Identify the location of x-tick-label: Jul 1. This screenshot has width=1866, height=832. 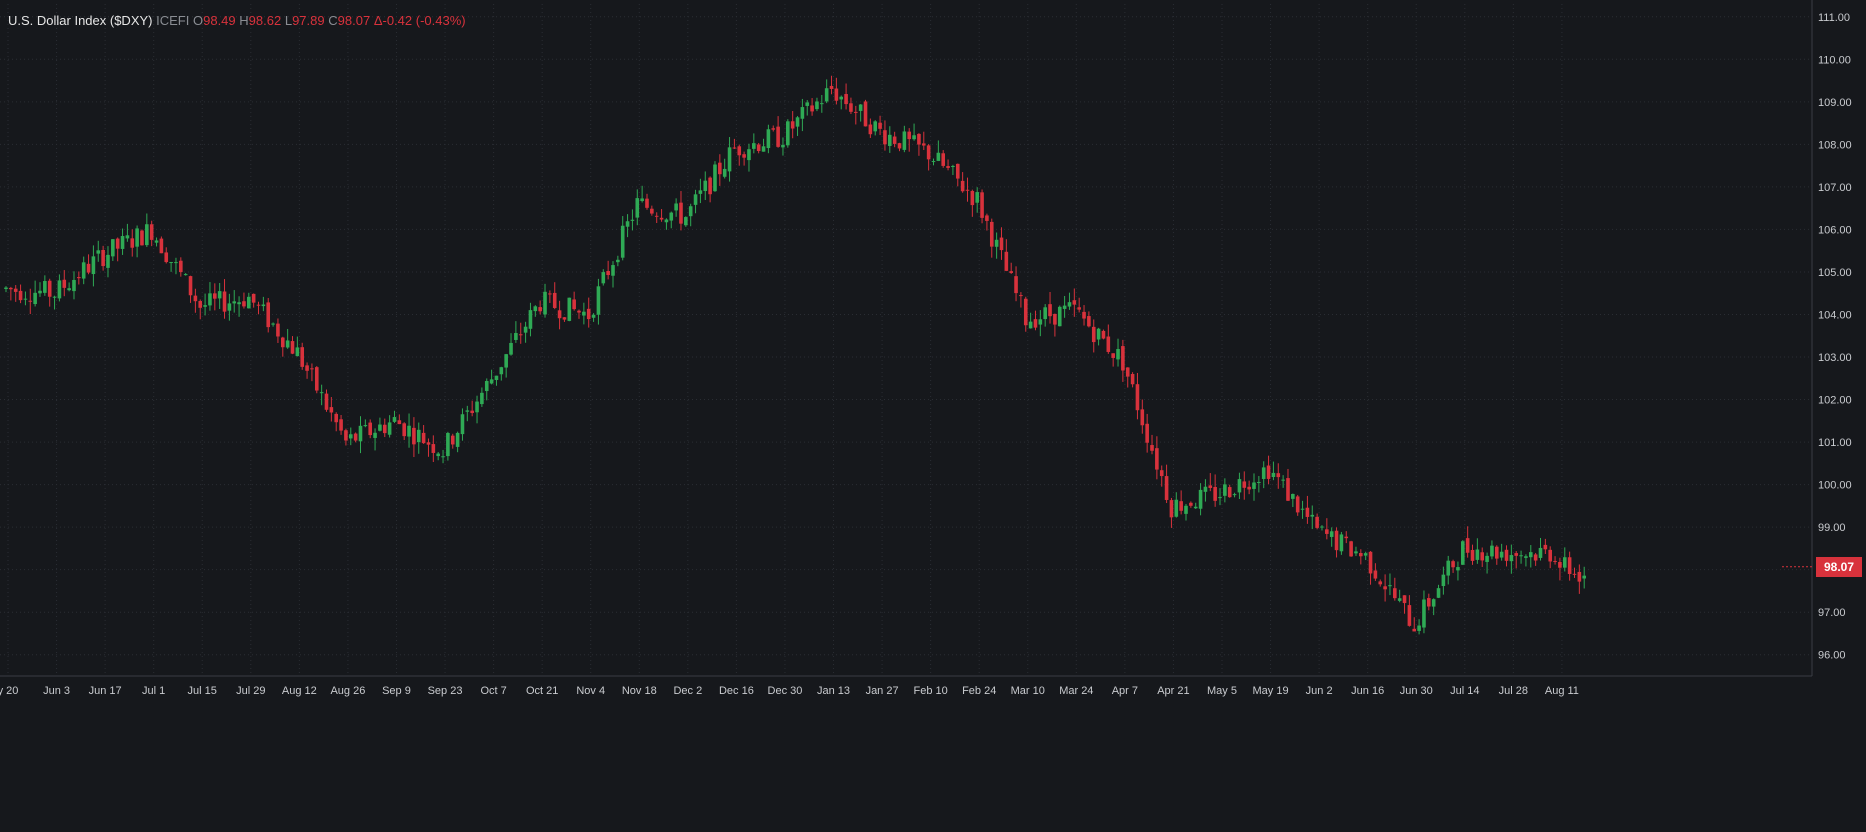
(153, 691).